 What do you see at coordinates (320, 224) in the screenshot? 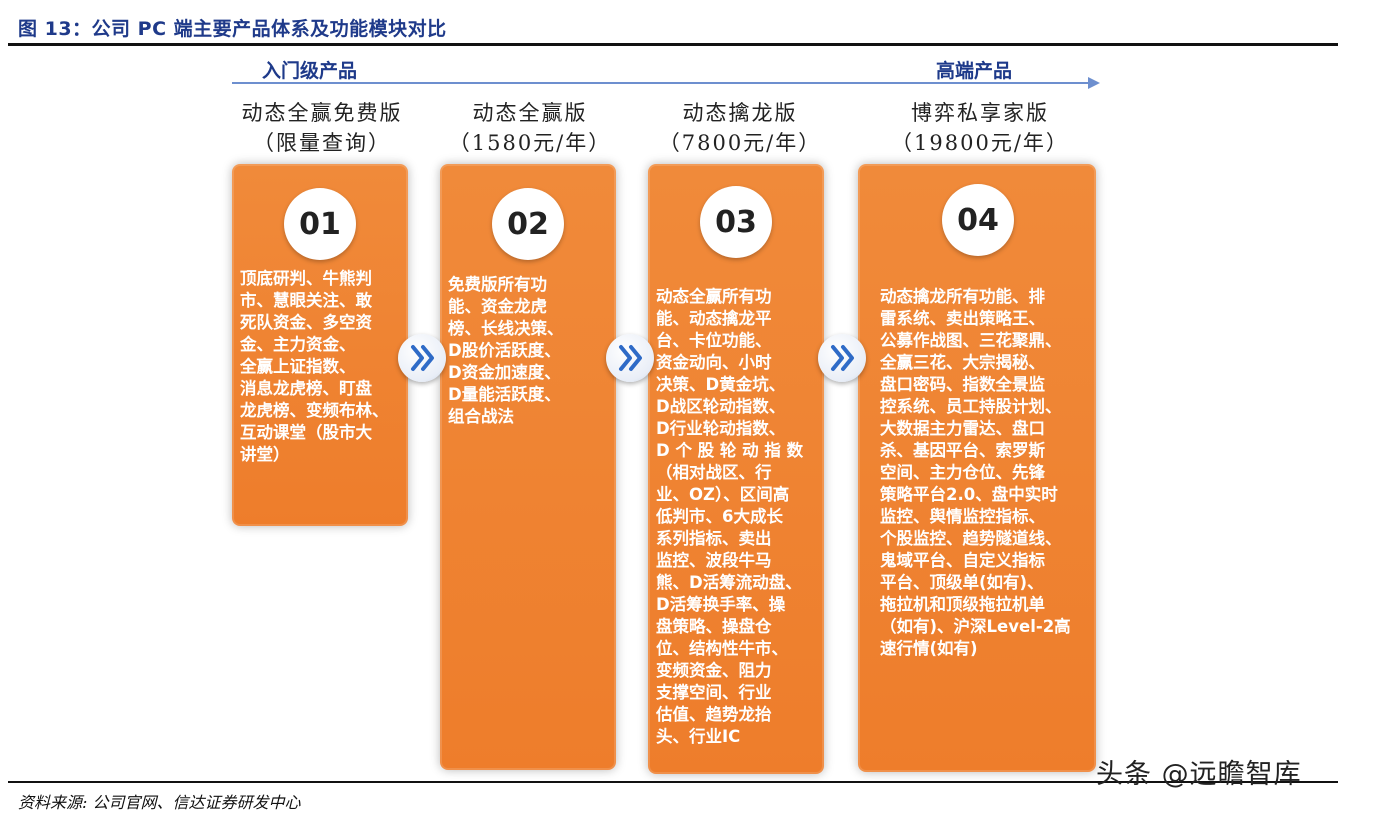
I see `product-1-number: 01` at bounding box center [320, 224].